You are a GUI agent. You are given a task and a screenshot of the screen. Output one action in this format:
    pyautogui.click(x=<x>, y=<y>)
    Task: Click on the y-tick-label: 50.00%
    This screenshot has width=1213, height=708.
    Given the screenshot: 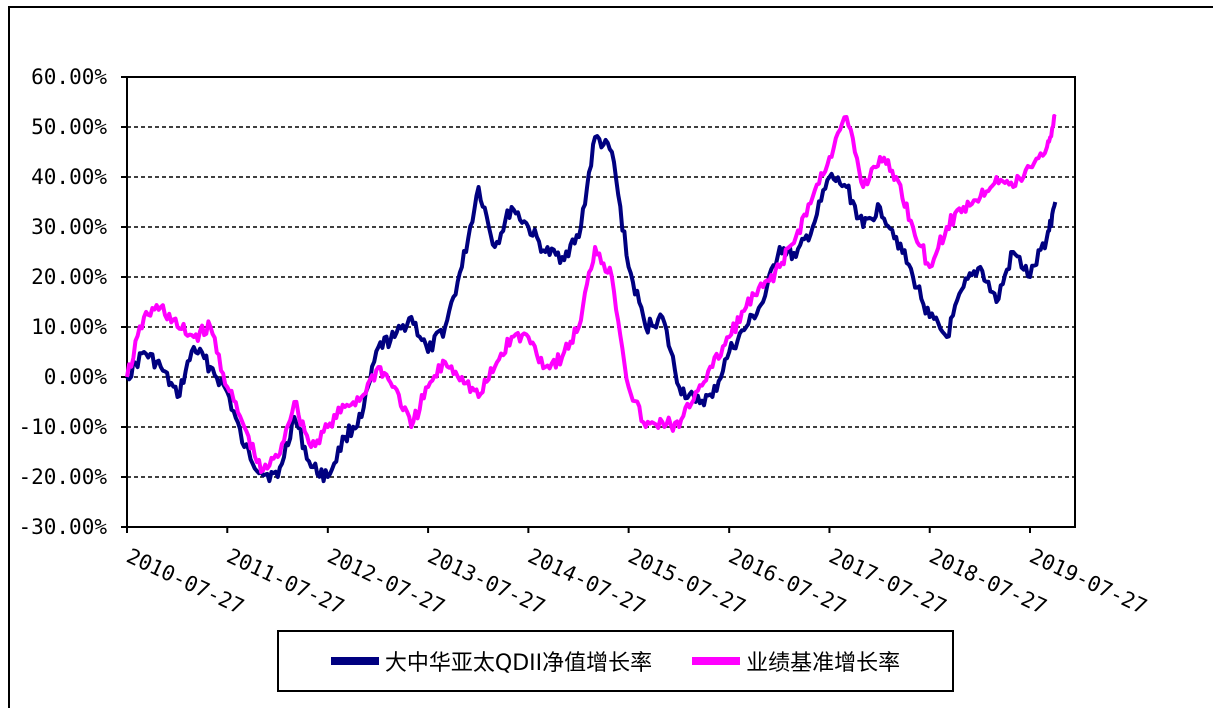 What is the action you would take?
    pyautogui.click(x=69, y=127)
    